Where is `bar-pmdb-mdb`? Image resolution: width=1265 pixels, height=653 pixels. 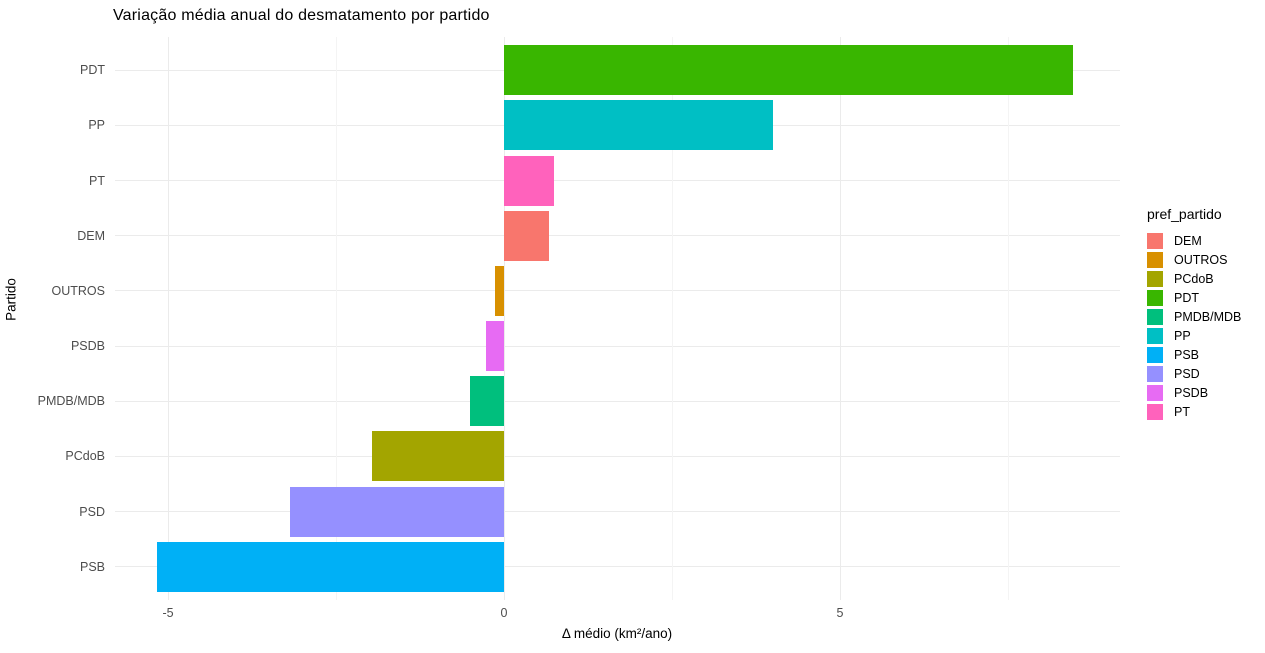 bar-pmdb-mdb is located at coordinates (487, 401).